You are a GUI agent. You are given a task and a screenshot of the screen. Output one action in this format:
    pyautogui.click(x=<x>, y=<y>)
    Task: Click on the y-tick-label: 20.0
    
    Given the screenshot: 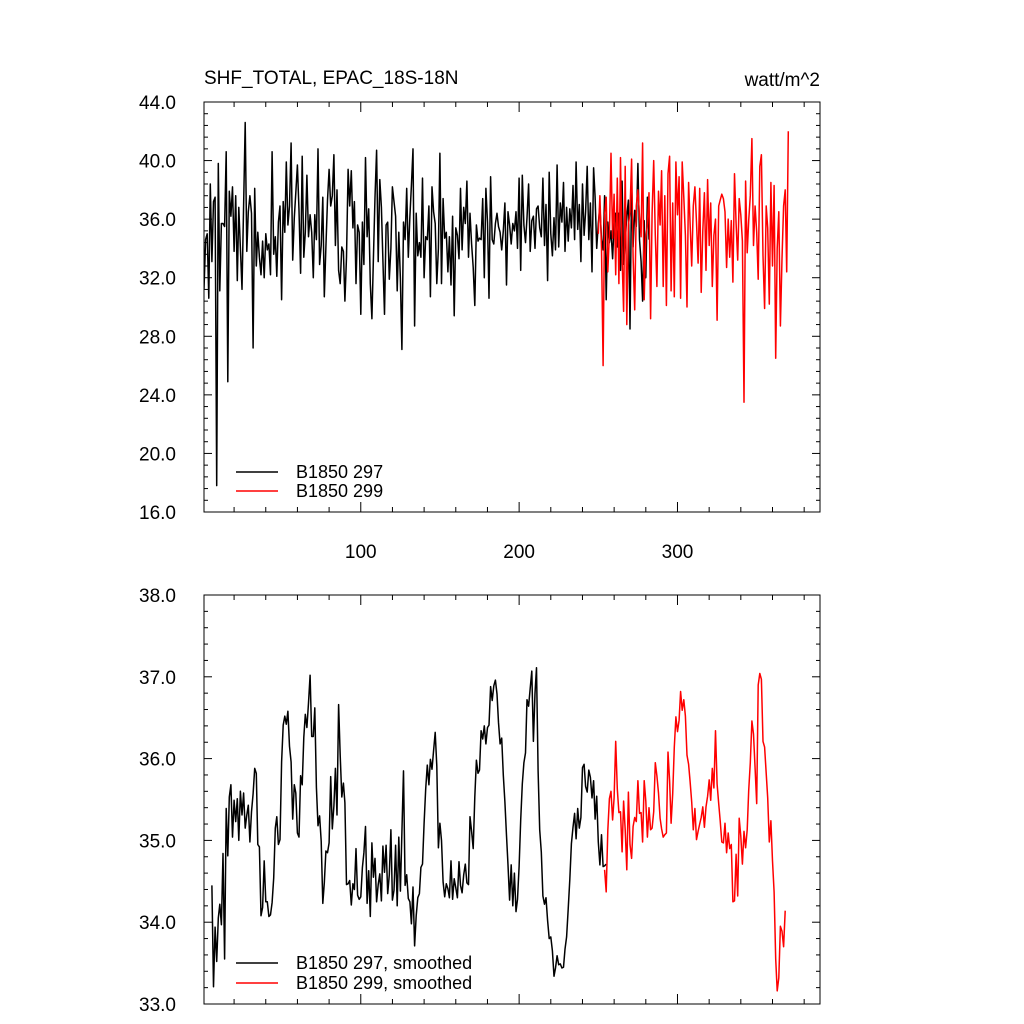 What is the action you would take?
    pyautogui.click(x=157, y=454)
    